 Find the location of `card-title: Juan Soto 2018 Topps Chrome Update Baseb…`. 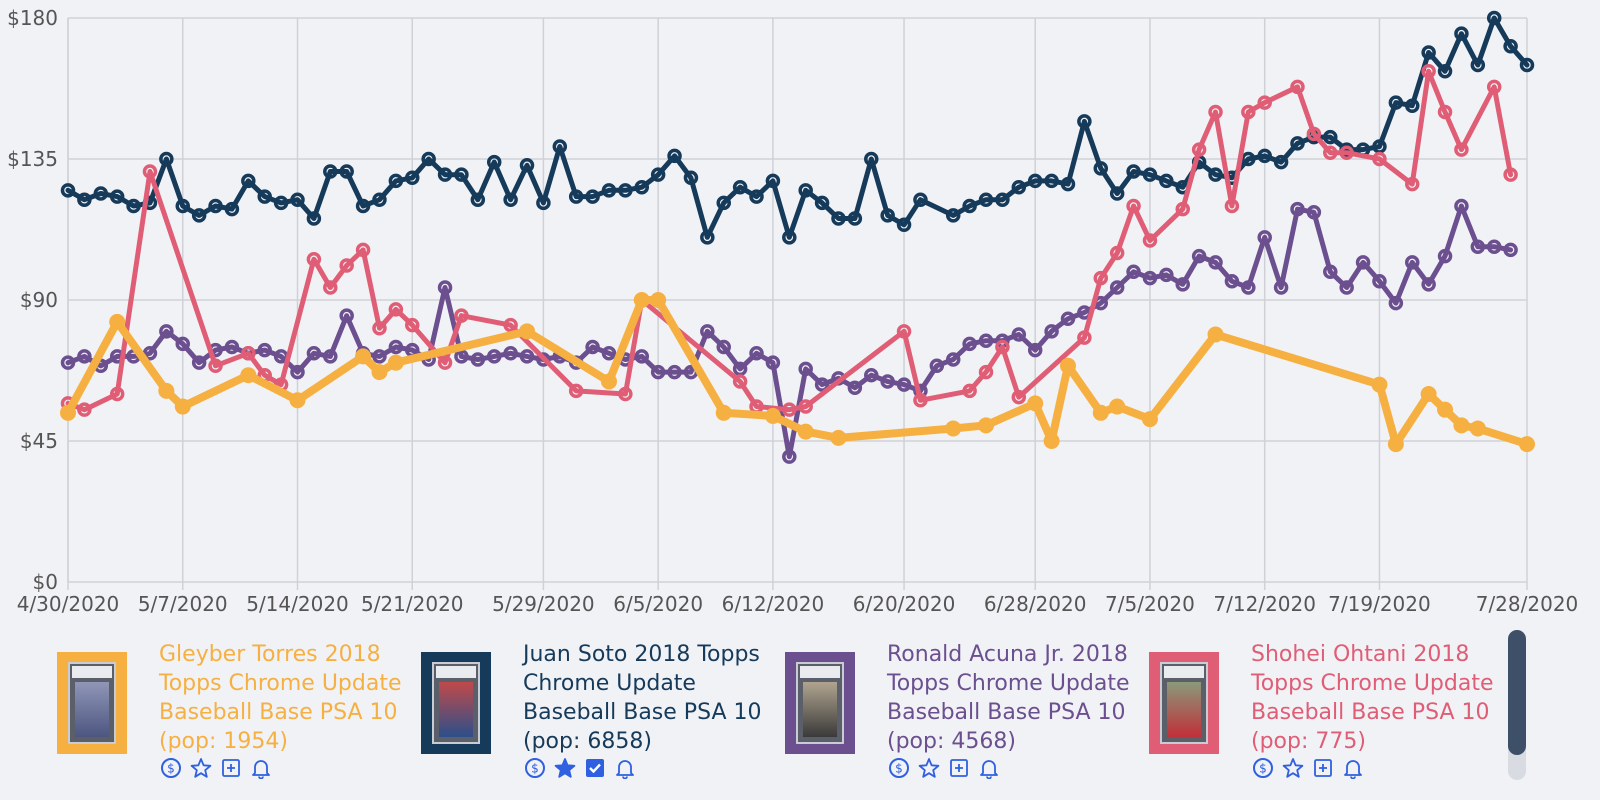

card-title: Juan Soto 2018 Topps Chrome Update Baseb… is located at coordinates (642, 698).